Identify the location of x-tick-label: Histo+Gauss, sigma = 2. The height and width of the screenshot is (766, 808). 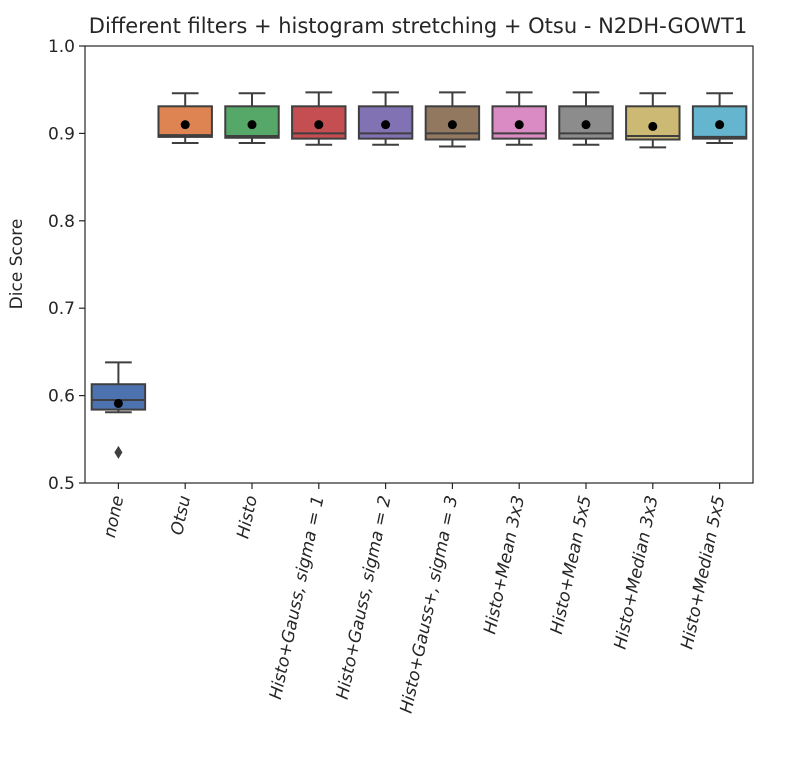
(364, 597).